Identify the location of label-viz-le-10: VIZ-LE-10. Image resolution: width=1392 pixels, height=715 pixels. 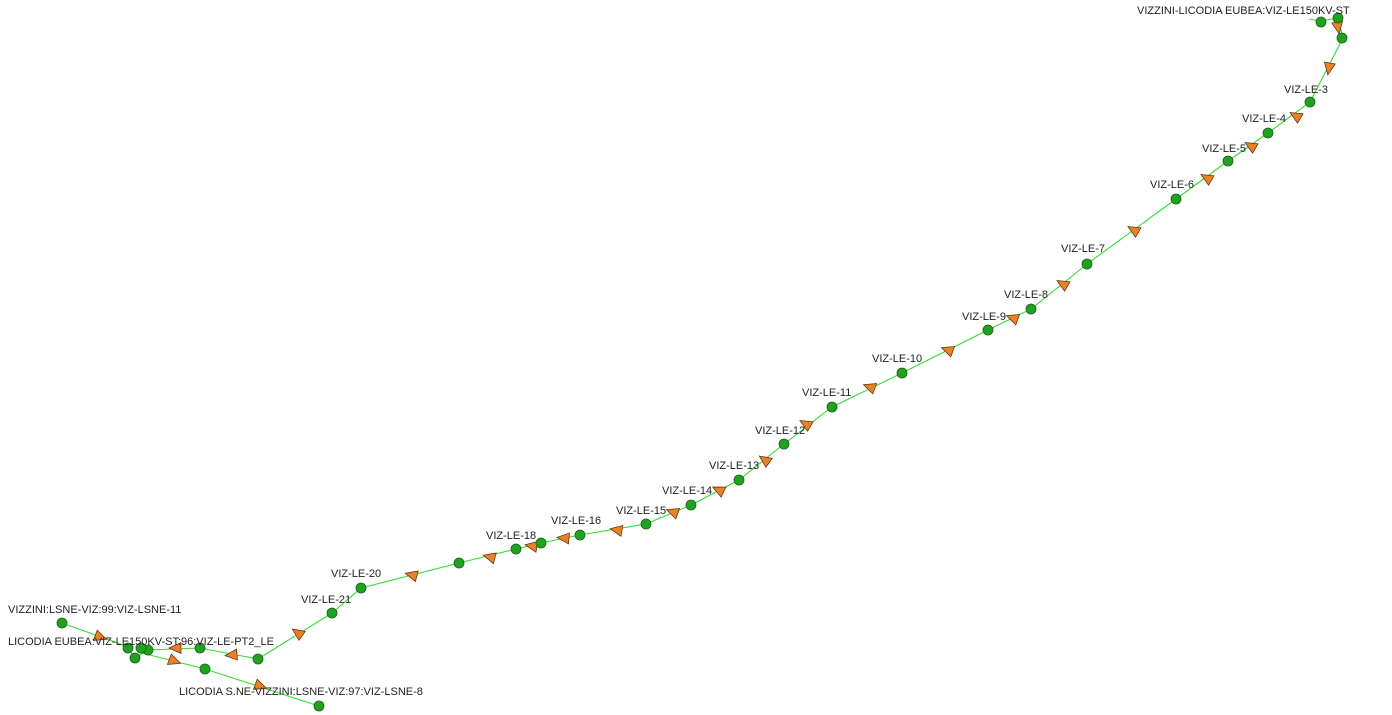
(897, 359).